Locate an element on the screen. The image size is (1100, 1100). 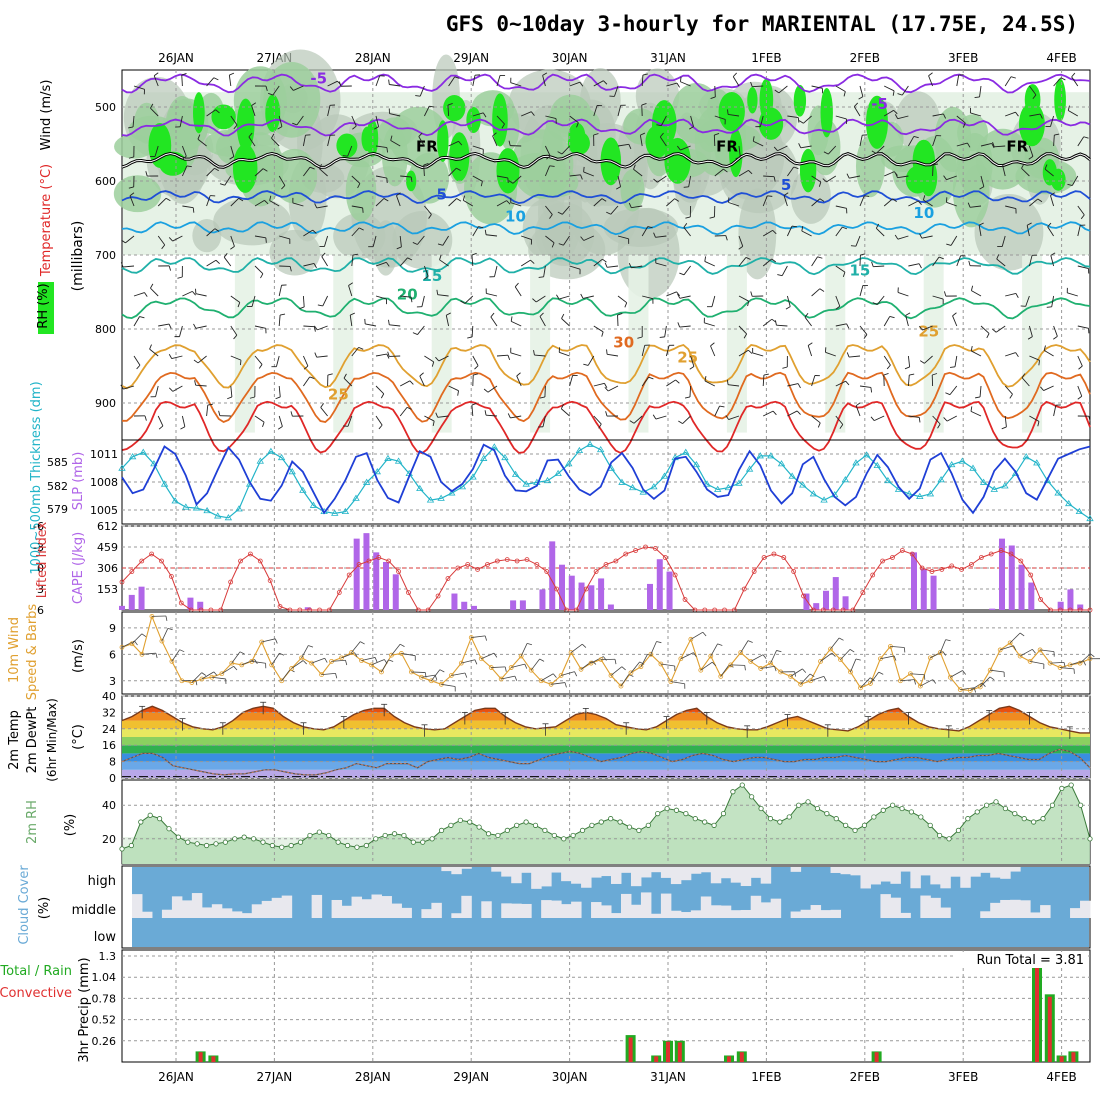
slp-line is located at coordinates (606, 479).